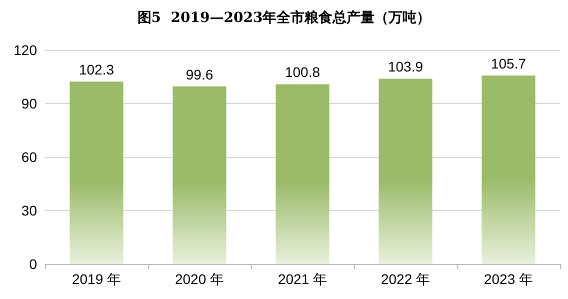 This screenshot has width=568, height=299. What do you see at coordinates (199, 279) in the screenshot?
I see `x-tick-label: 2020 年` at bounding box center [199, 279].